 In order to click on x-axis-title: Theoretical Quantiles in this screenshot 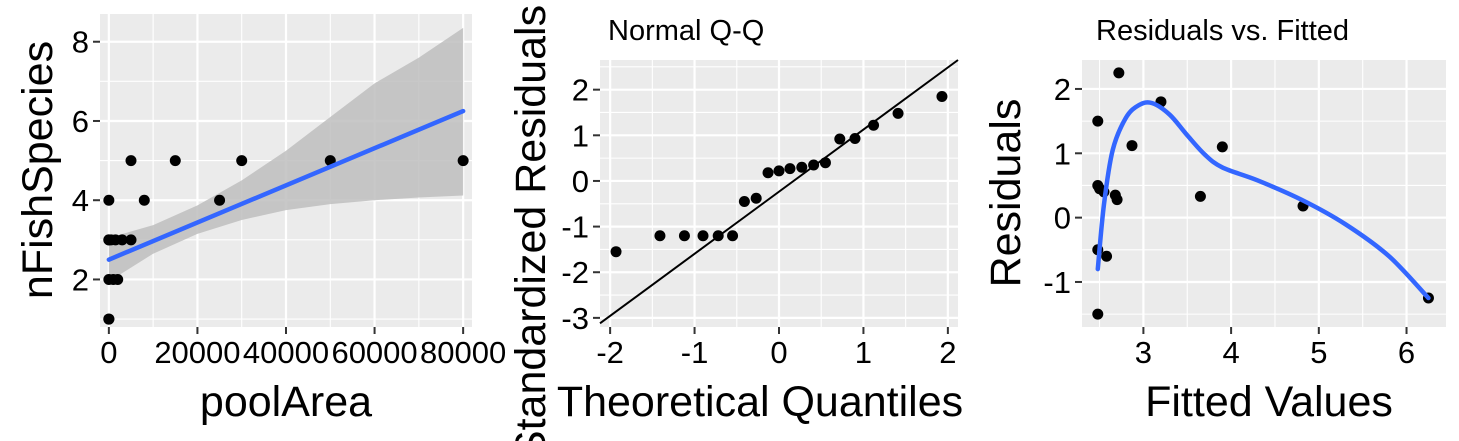, I will do `click(760, 402)`.